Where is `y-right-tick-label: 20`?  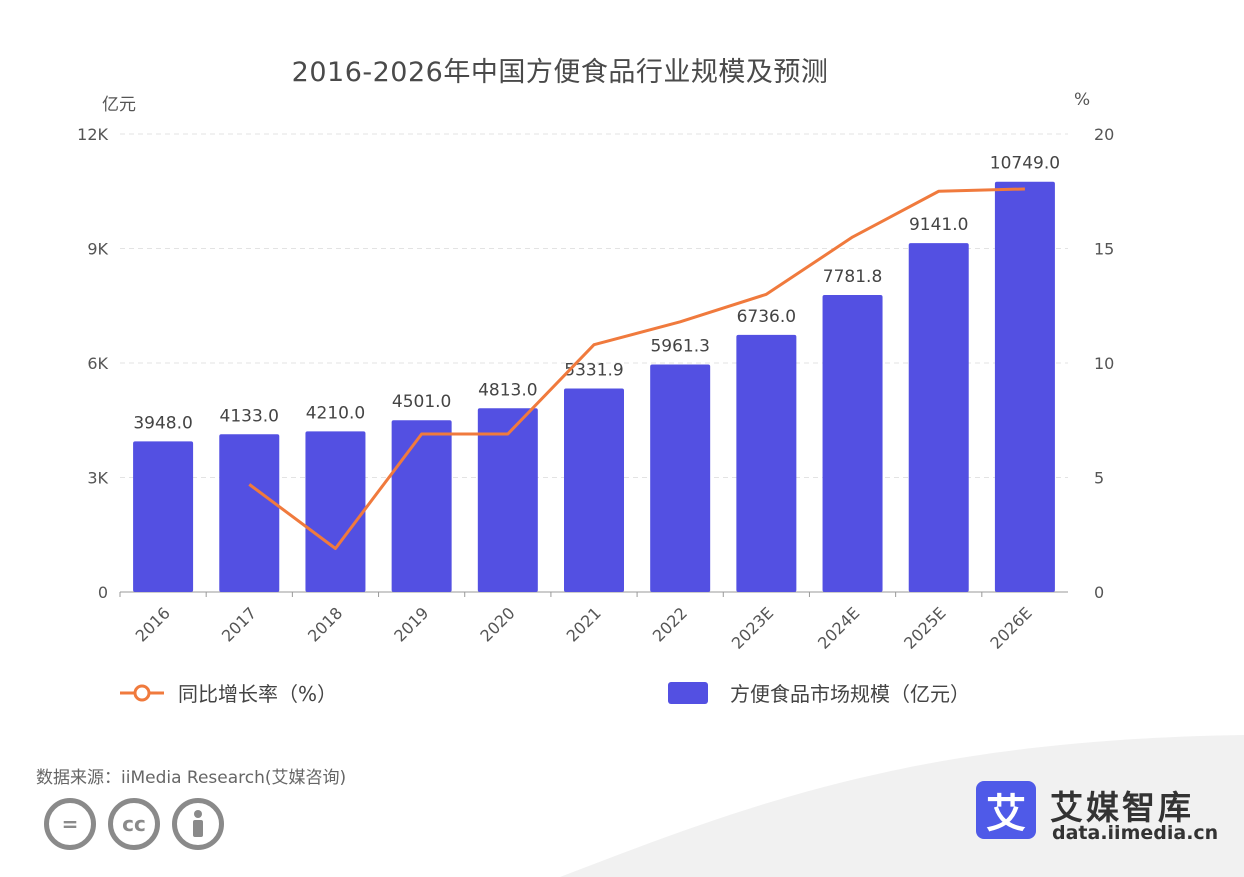
y-right-tick-label: 20 is located at coordinates (1104, 134).